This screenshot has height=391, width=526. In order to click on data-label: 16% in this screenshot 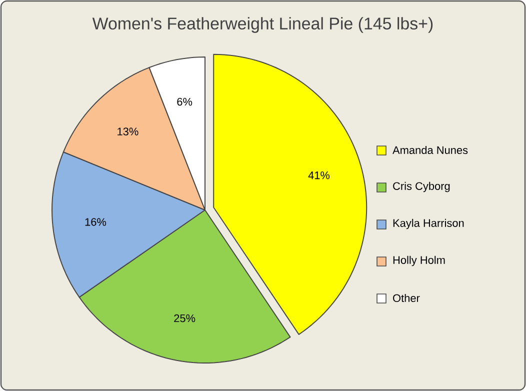, I will do `click(95, 222)`.